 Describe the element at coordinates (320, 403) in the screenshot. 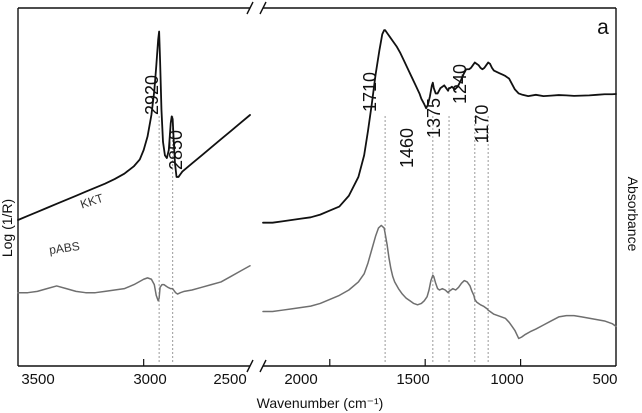

I see `x-axis-title: Wavenumber (cm⁻¹)` at that location.